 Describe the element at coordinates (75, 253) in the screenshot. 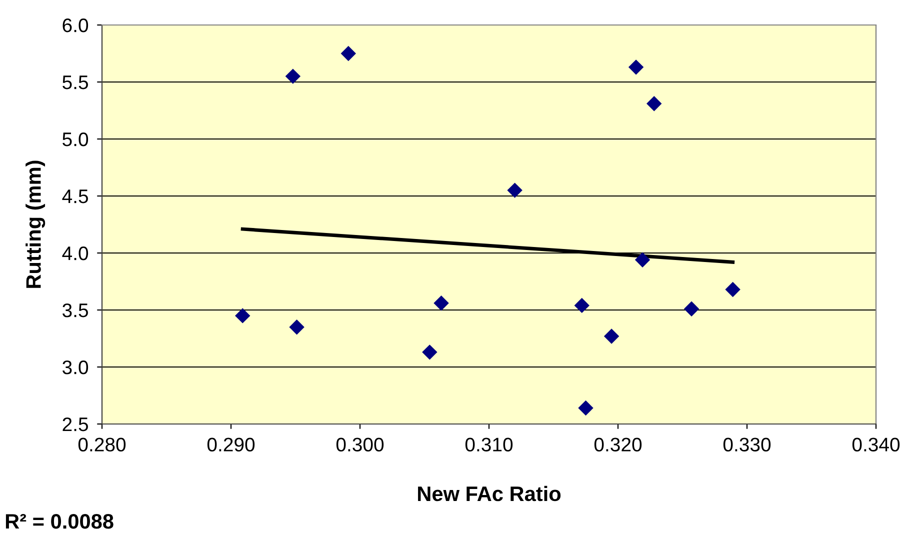

I see `y-tick-label: 4.0` at that location.